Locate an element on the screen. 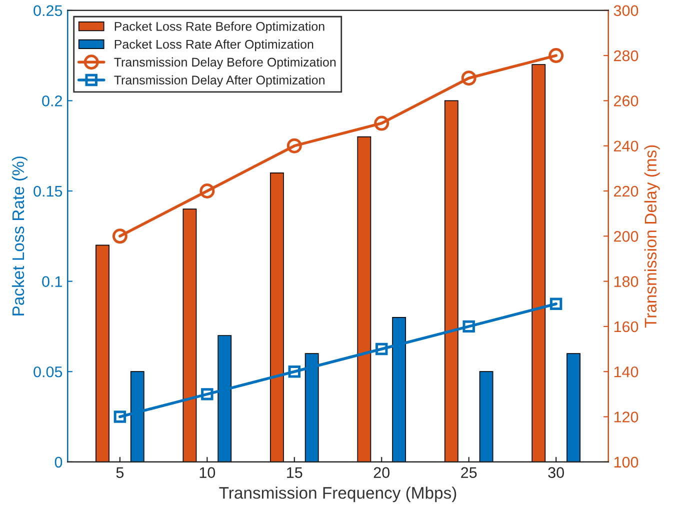 The width and height of the screenshot is (676, 519). y2-axis-title: Transmission Delay (ms) is located at coordinates (652, 236).